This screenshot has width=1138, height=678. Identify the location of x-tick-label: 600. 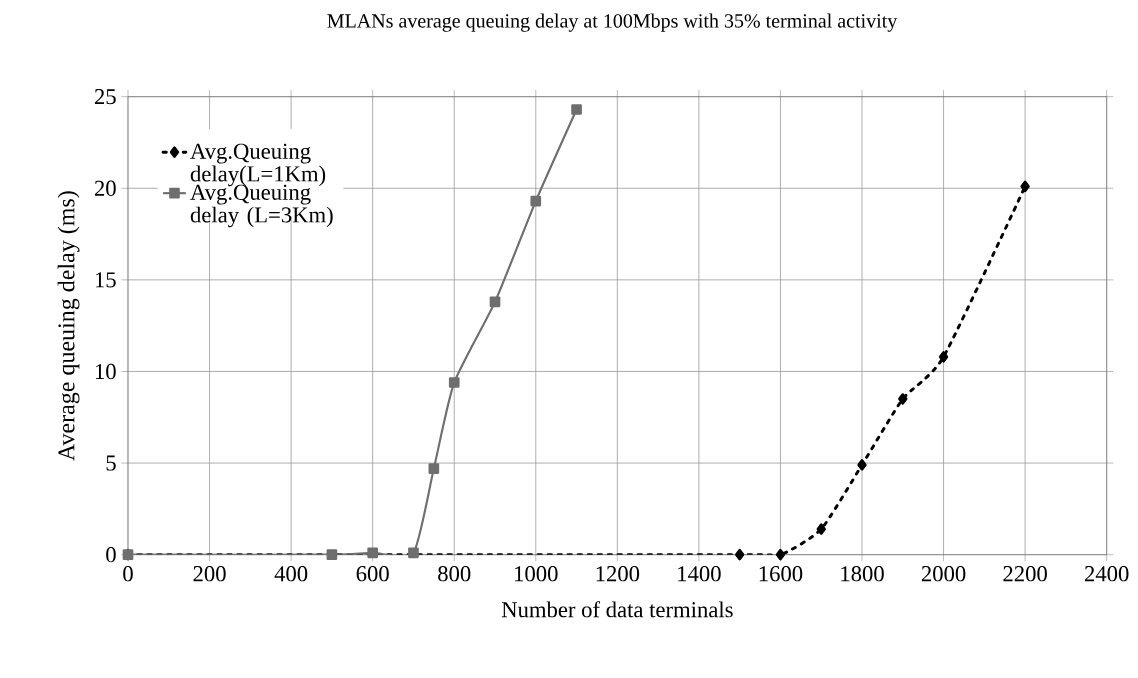
(372, 574).